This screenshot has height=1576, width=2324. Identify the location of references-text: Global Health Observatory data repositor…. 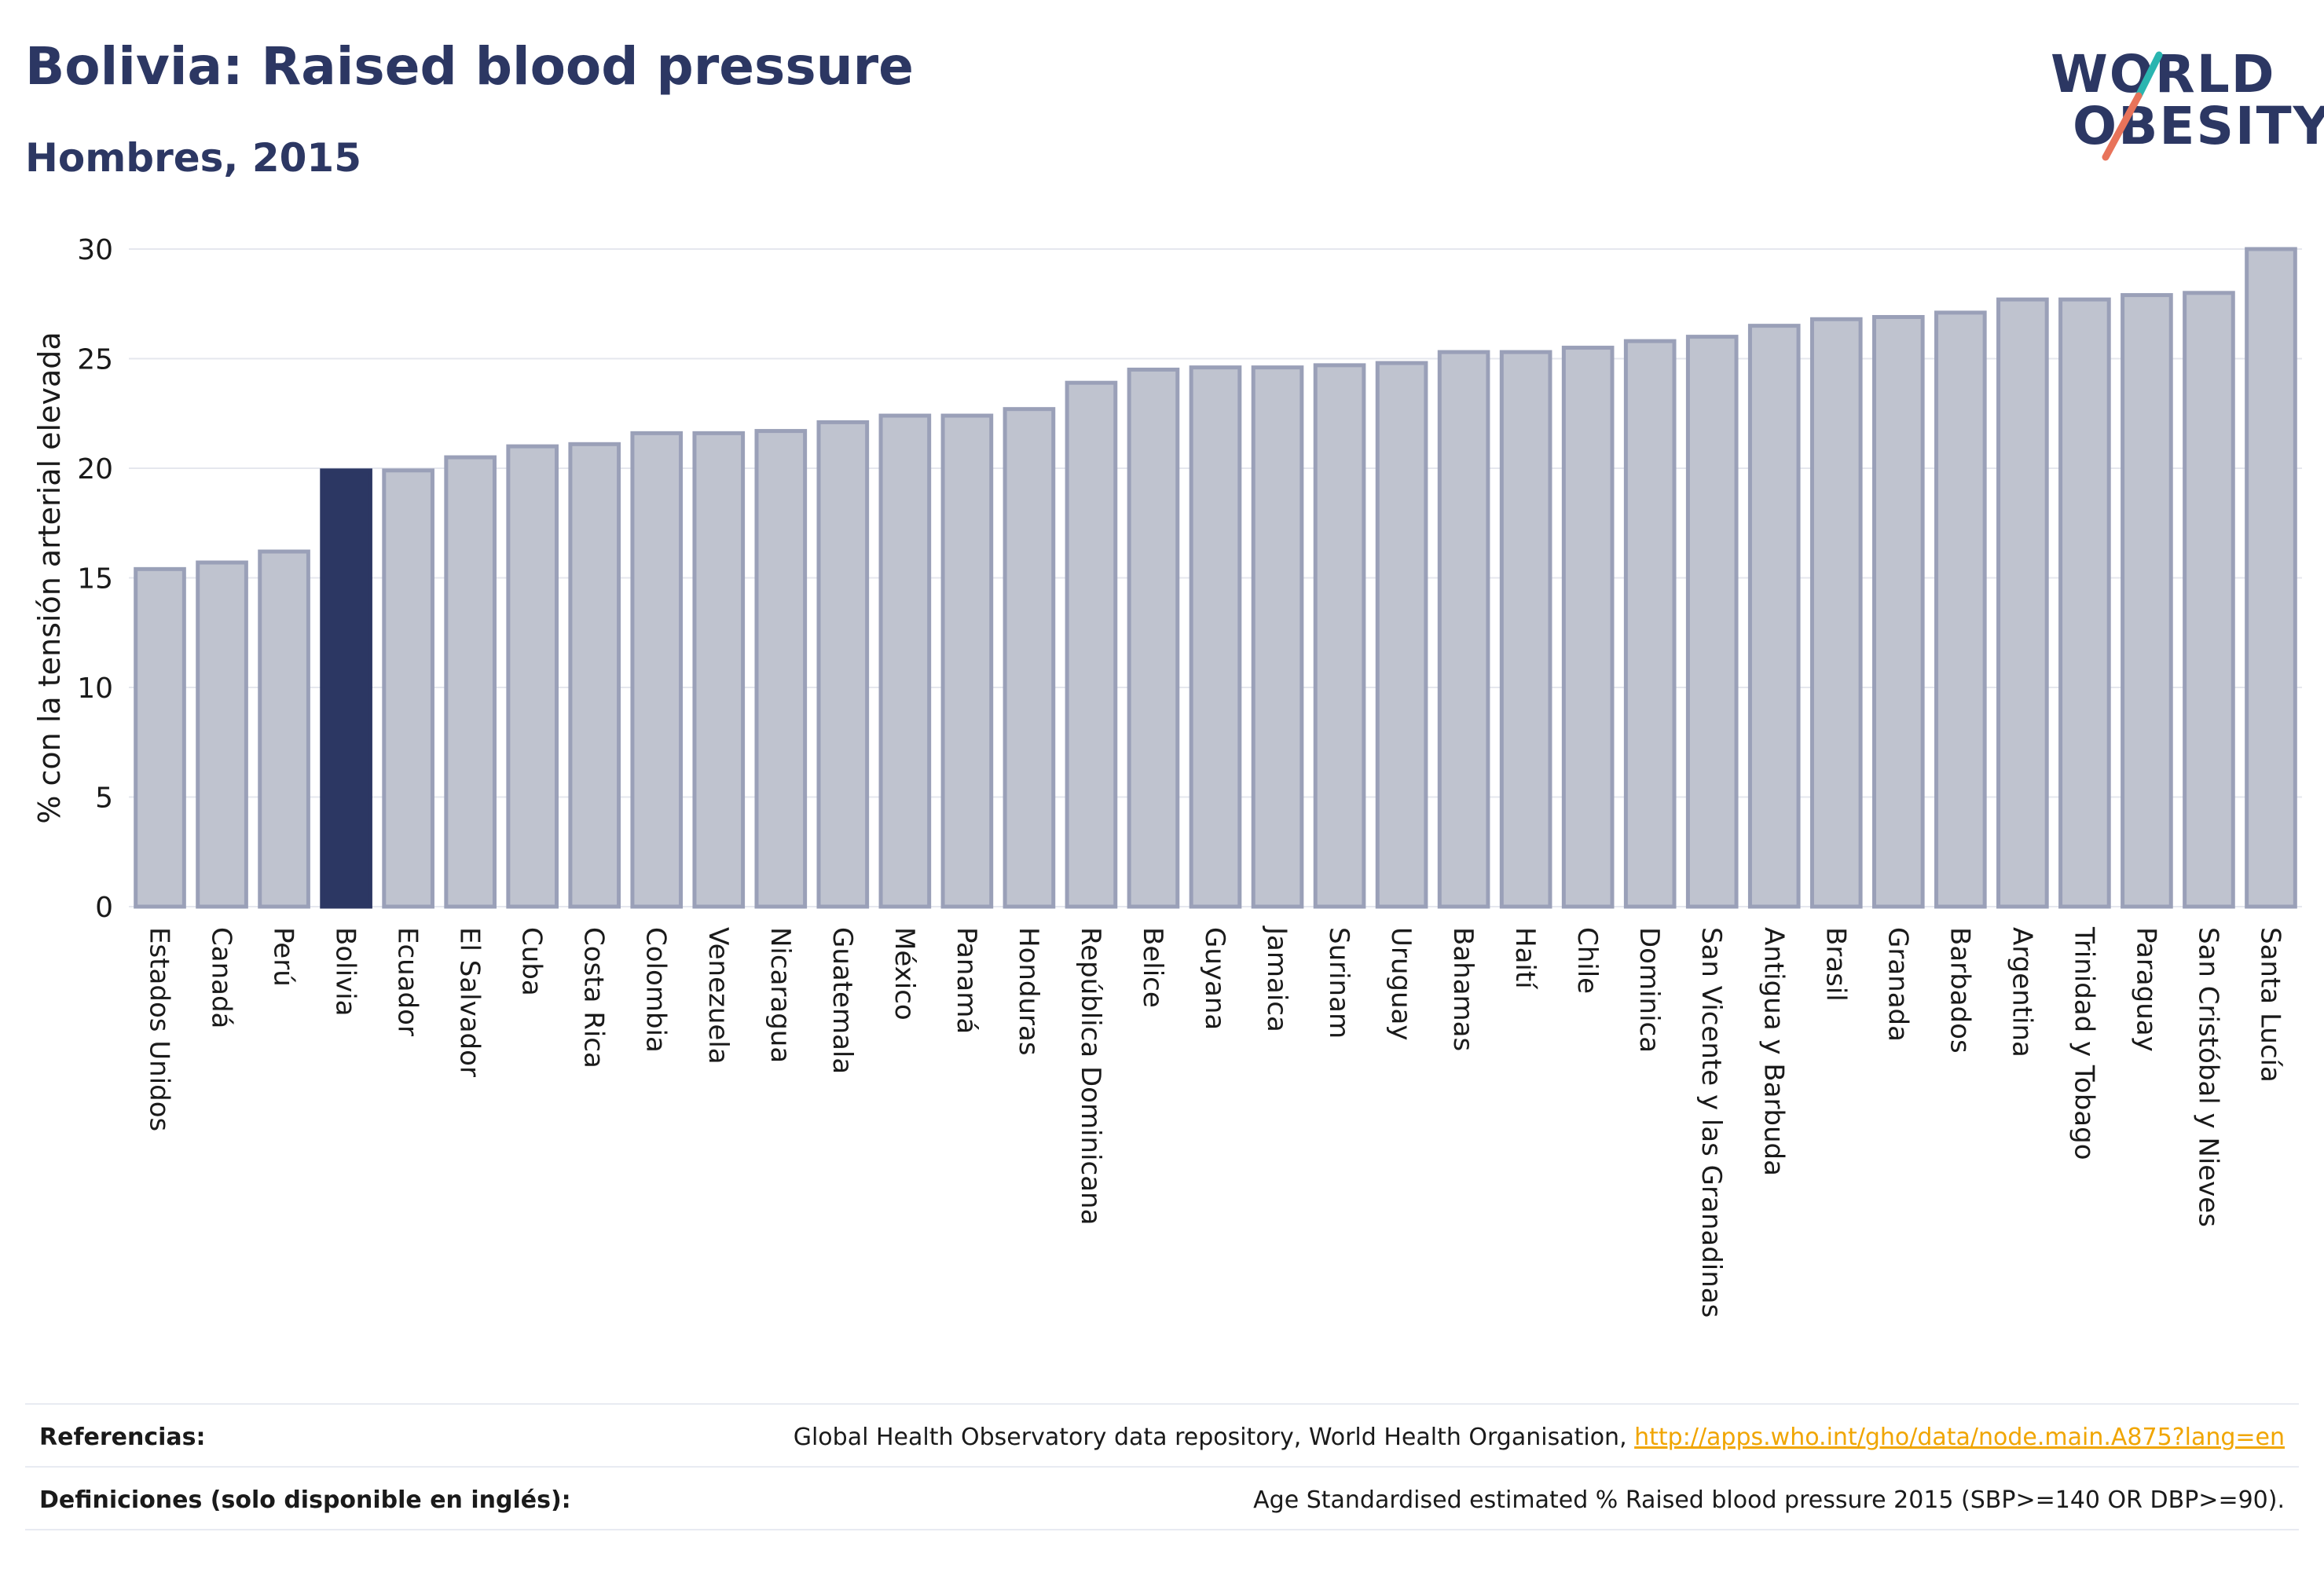
(1214, 1437).